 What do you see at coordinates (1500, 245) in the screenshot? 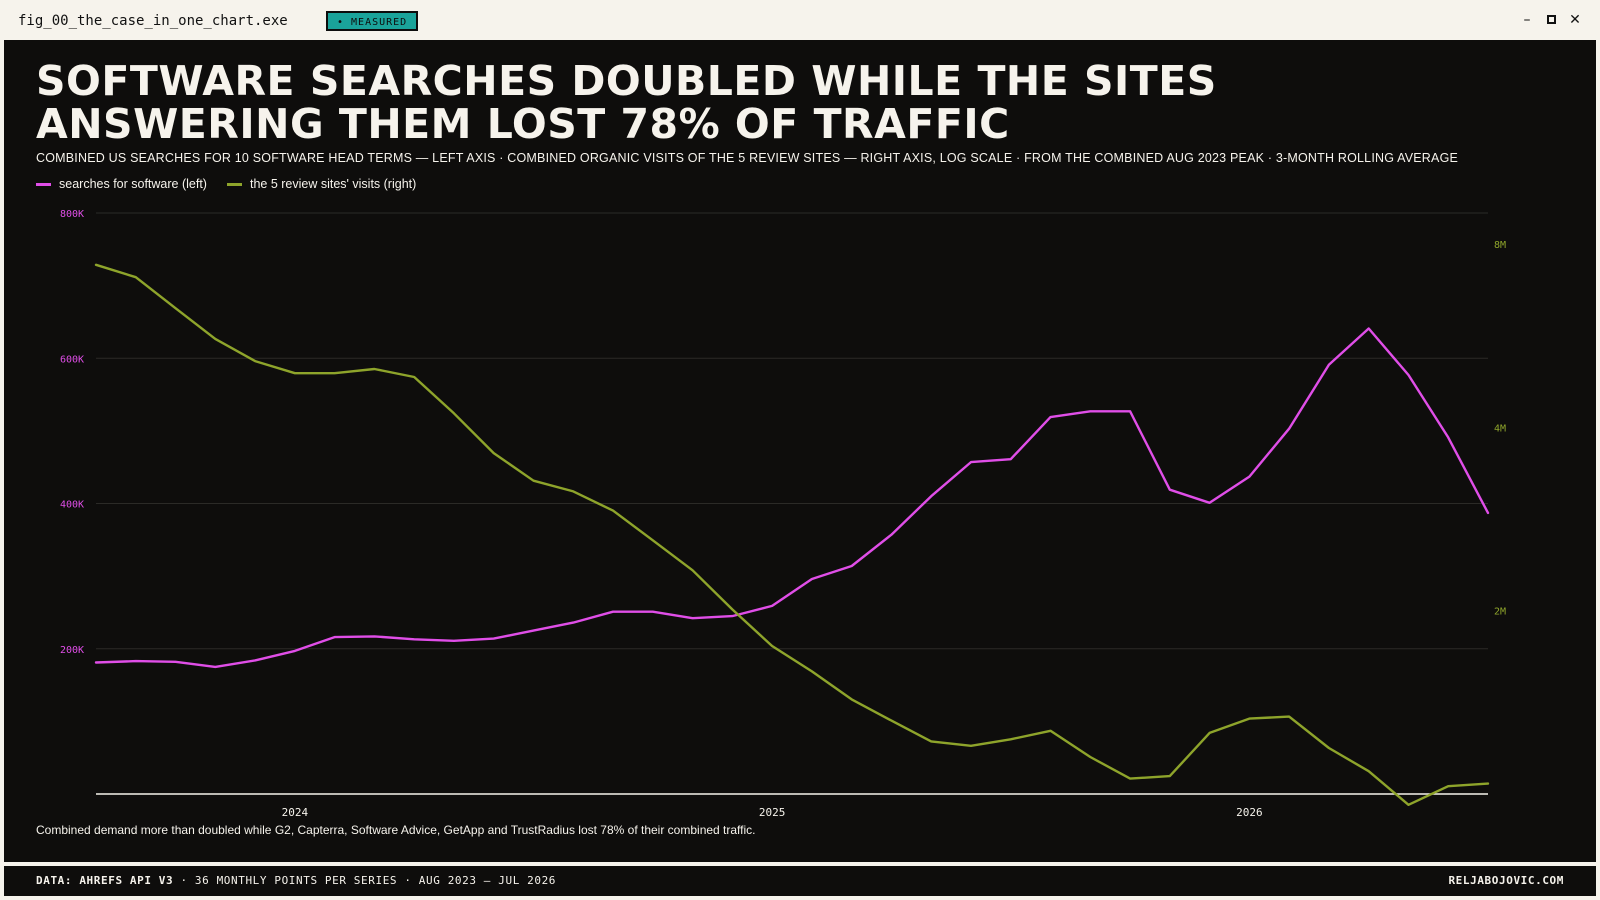
I see `y-right-tick-8m: 8M` at bounding box center [1500, 245].